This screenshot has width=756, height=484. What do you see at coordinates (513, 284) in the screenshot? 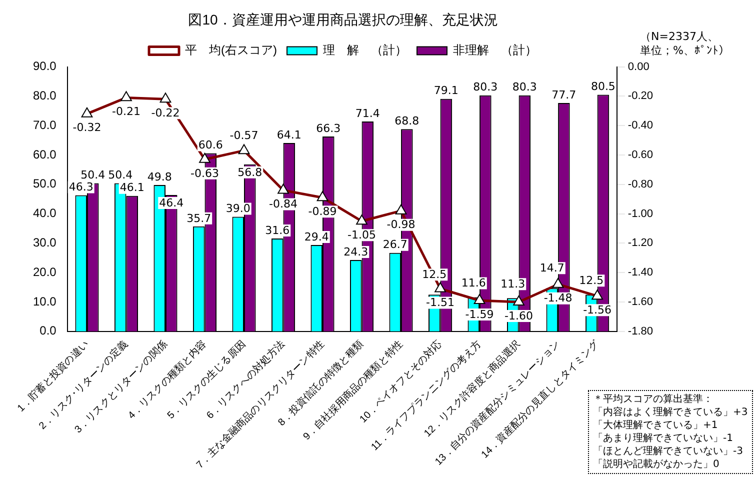
I see `data-label: 11.3` at bounding box center [513, 284].